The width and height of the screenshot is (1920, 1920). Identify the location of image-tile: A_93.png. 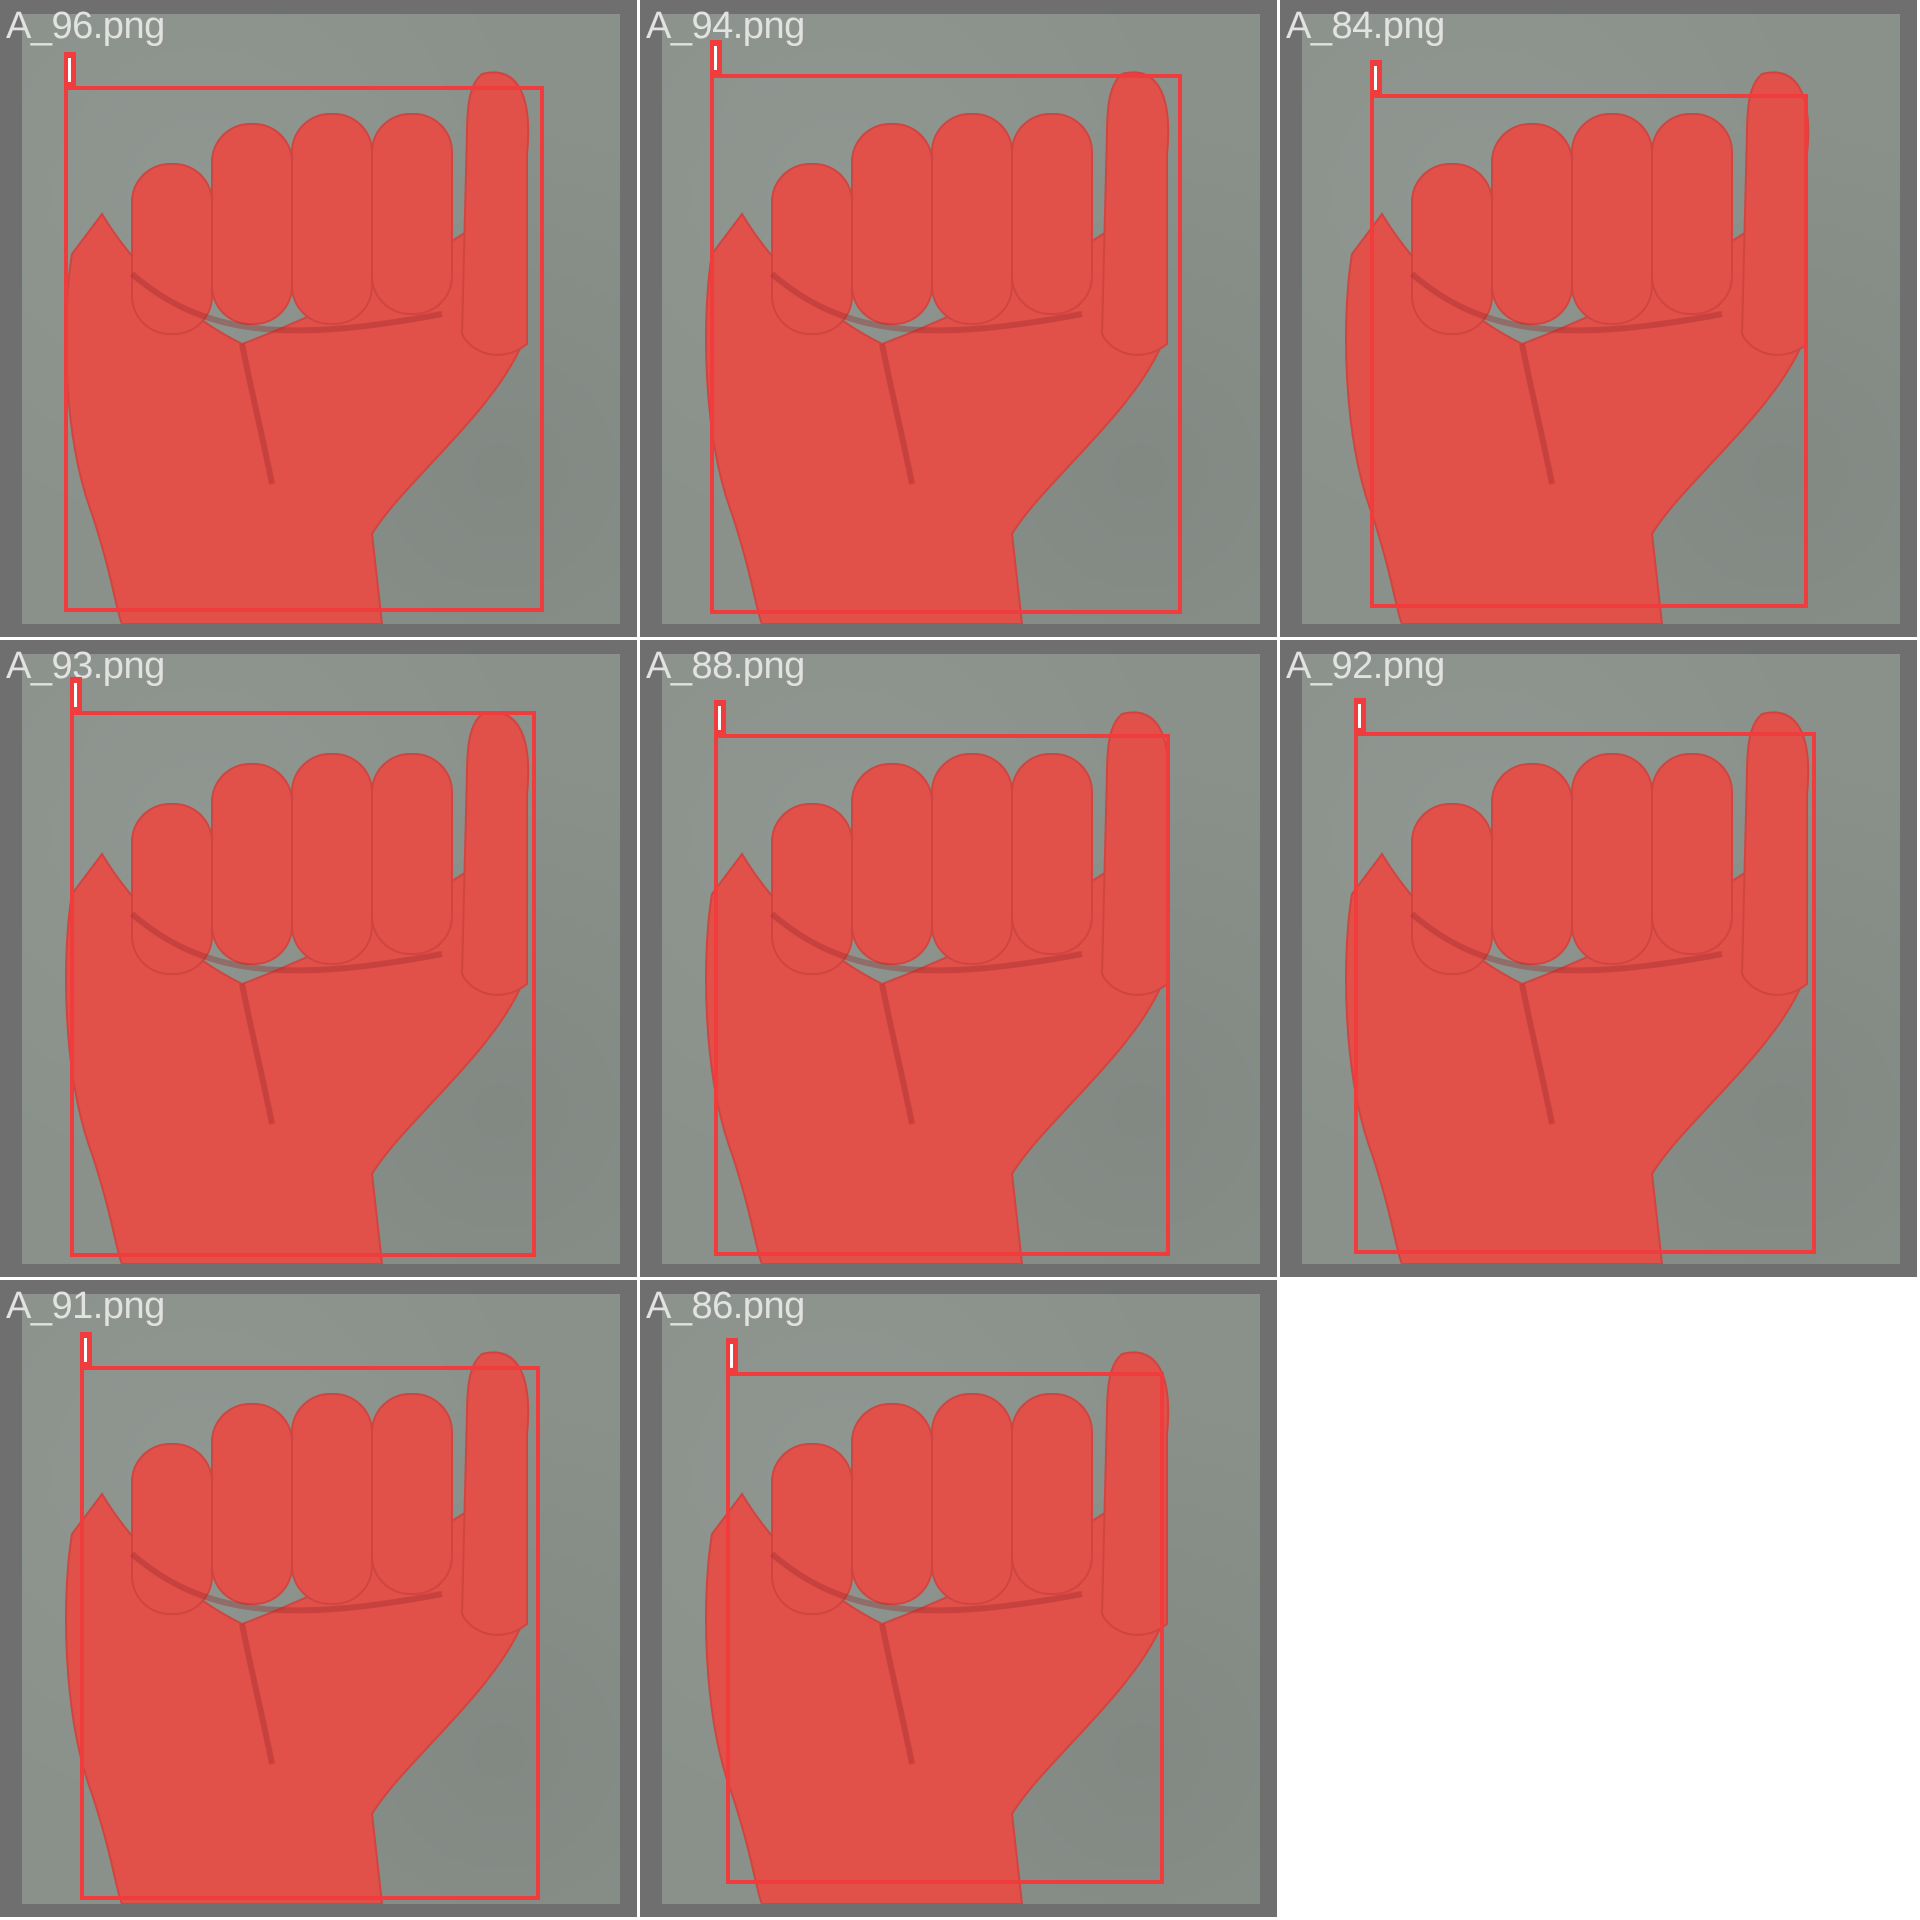
(318, 958).